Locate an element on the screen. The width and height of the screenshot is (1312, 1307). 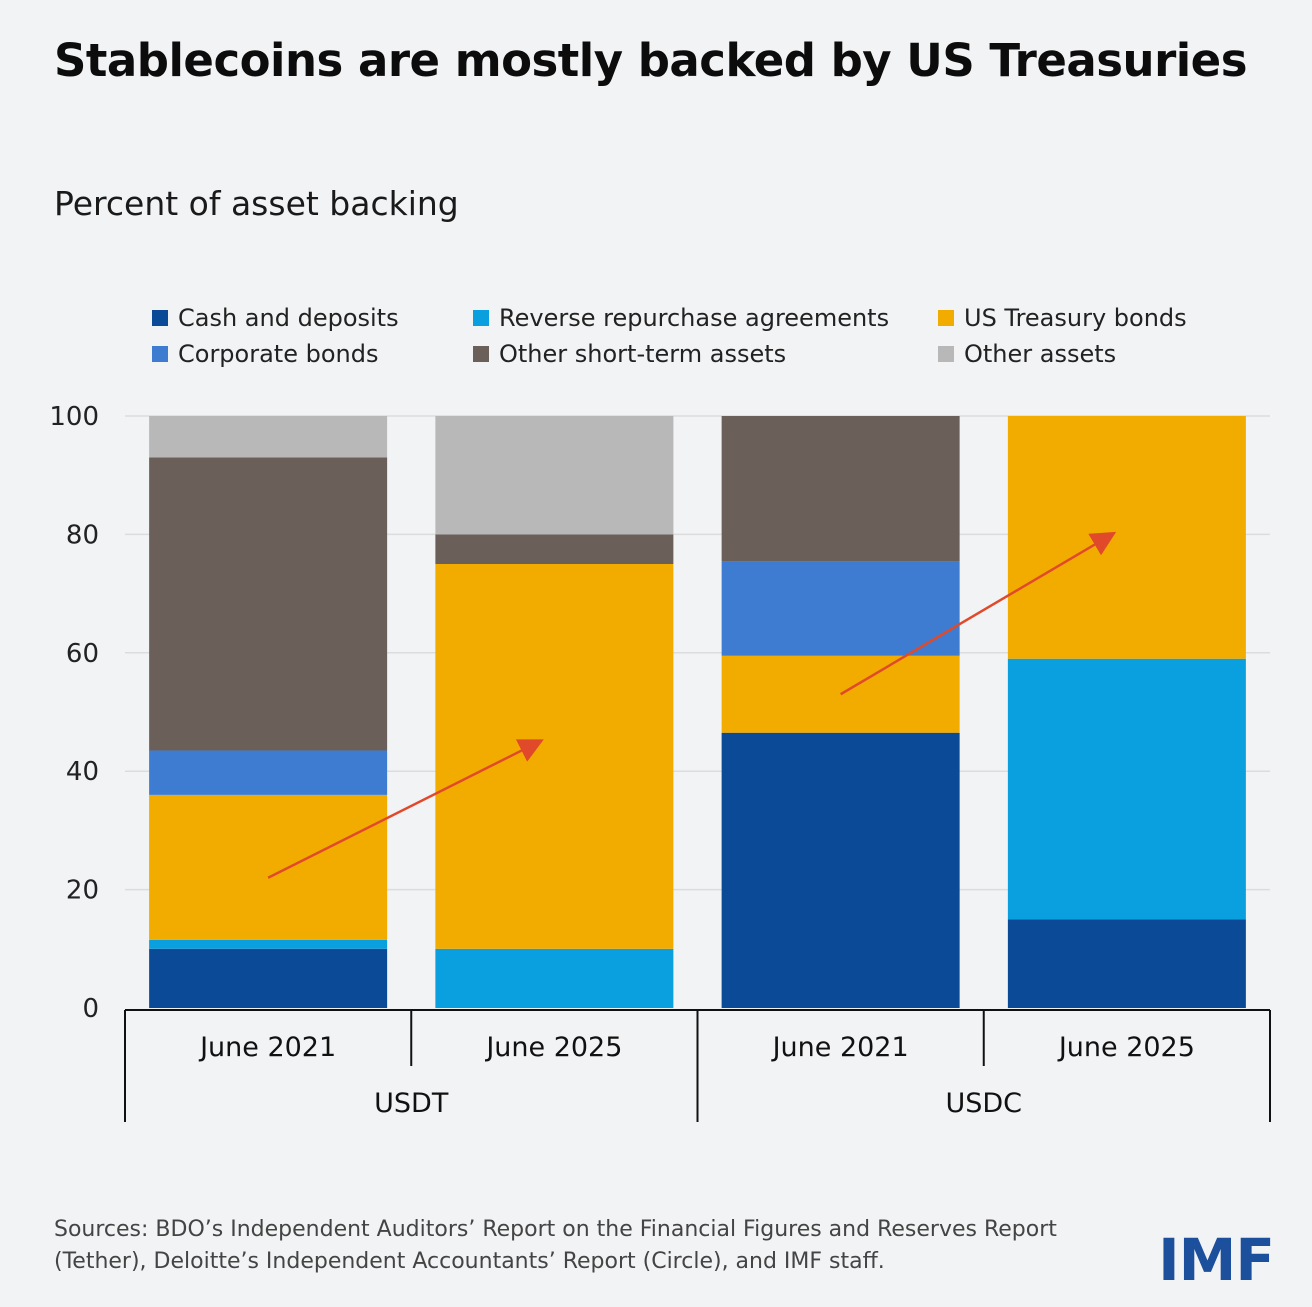
legend-item-us-treasury: US Treasury bonds is located at coordinates (1062, 318).